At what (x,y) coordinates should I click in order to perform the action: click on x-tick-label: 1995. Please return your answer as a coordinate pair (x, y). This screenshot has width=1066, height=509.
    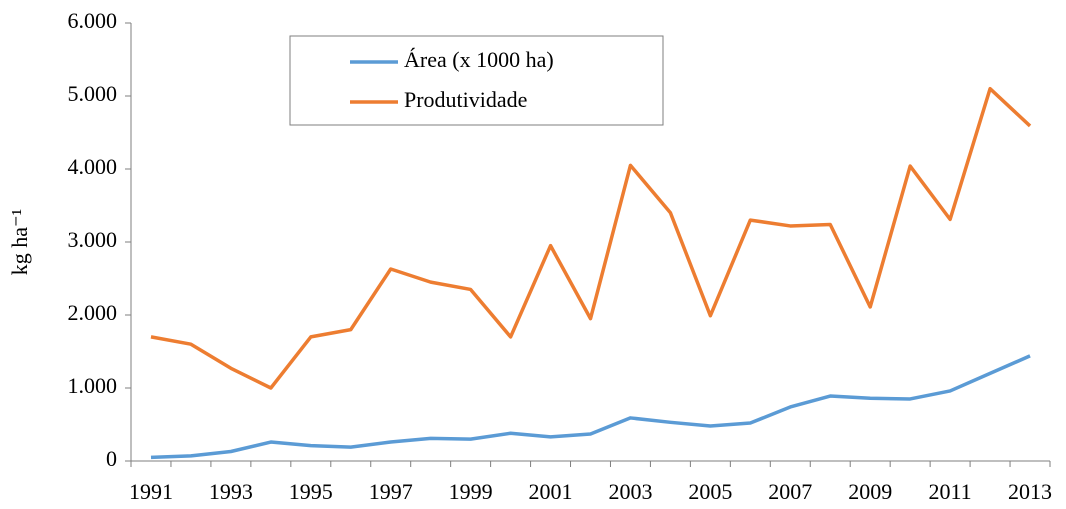
    Looking at the image, I should click on (311, 491).